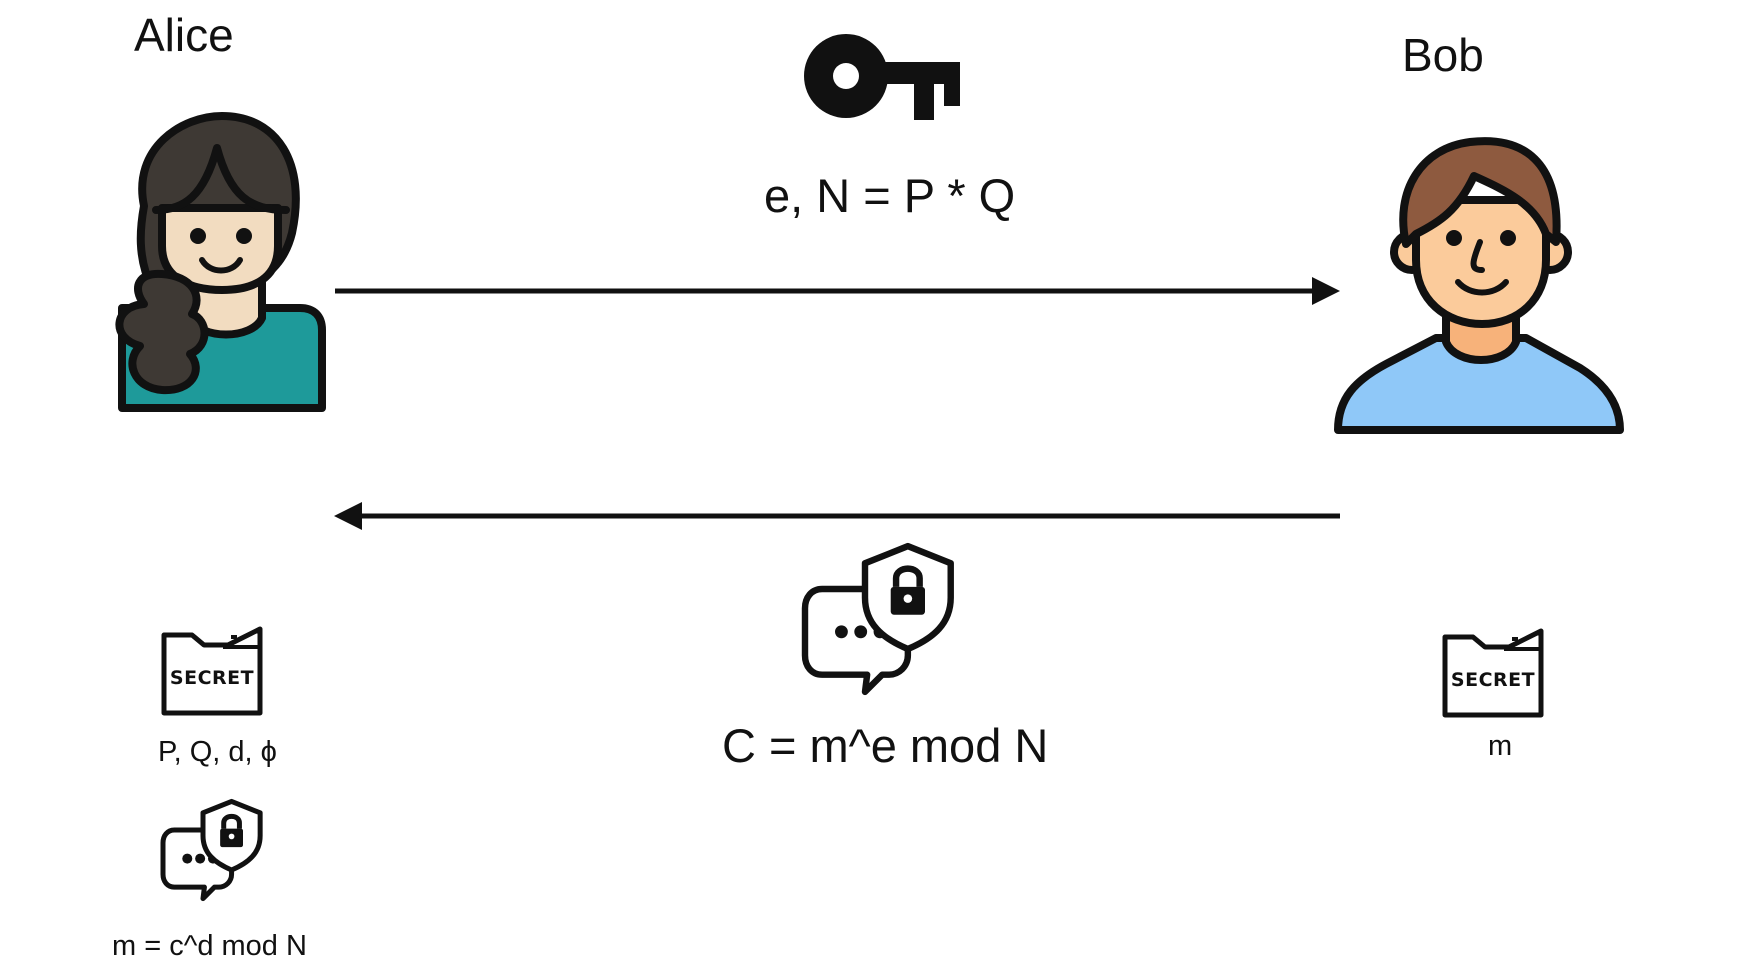 The image size is (1740, 979). What do you see at coordinates (209, 946) in the screenshot?
I see `alice-decrypt-formula: m = c^d mod N` at bounding box center [209, 946].